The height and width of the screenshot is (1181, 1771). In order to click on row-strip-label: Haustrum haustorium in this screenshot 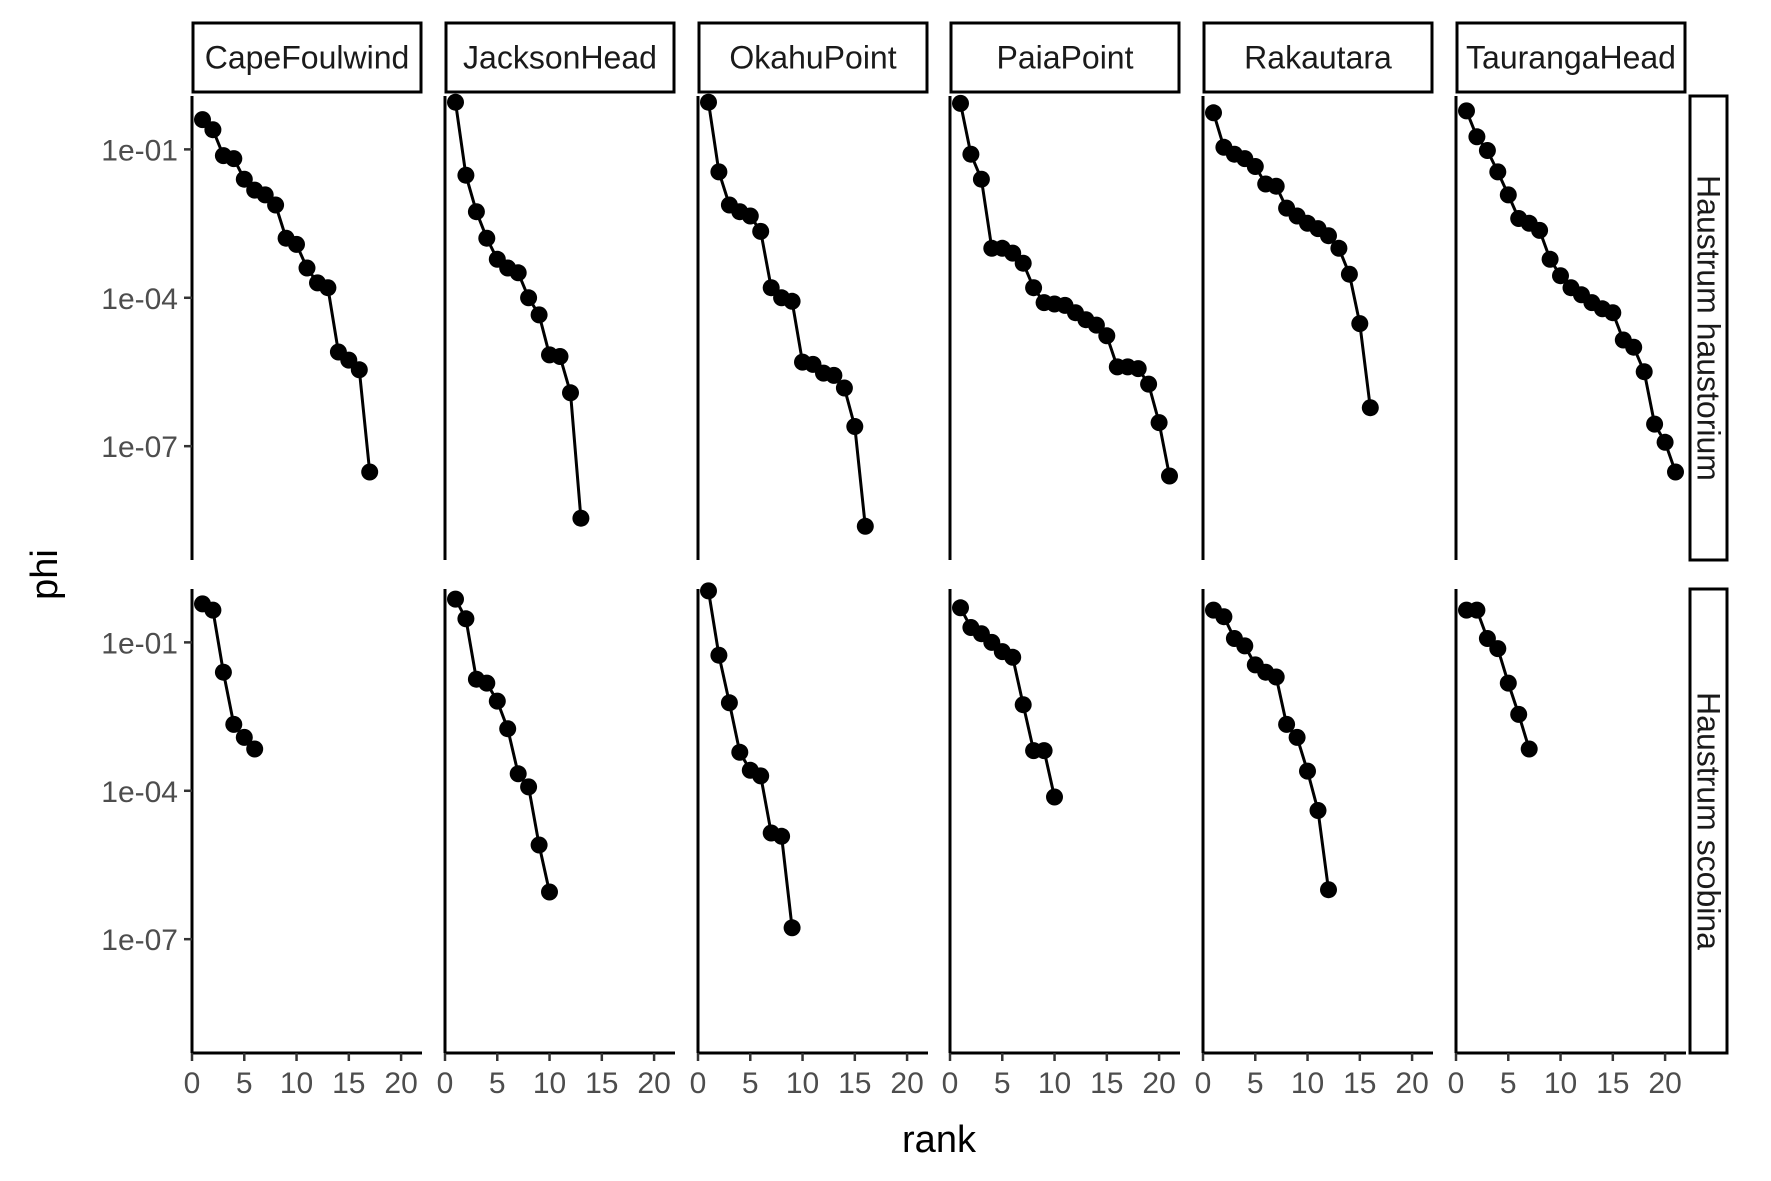, I will do `click(1709, 328)`.